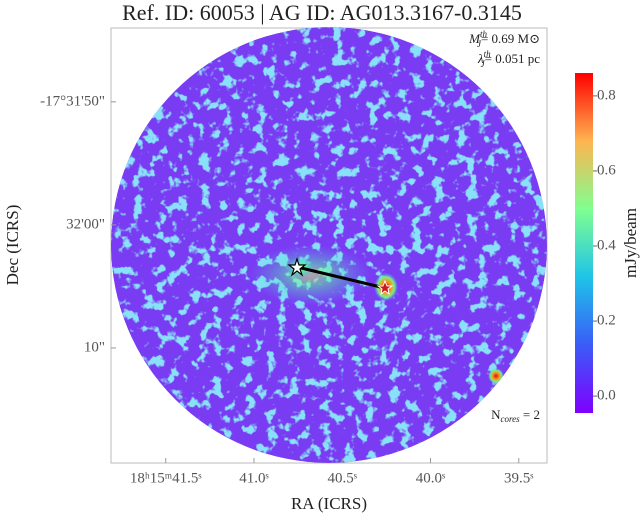 The image size is (644, 525). What do you see at coordinates (606, 95) in the screenshot?
I see `colorbar-tick-label: 0.8` at bounding box center [606, 95].